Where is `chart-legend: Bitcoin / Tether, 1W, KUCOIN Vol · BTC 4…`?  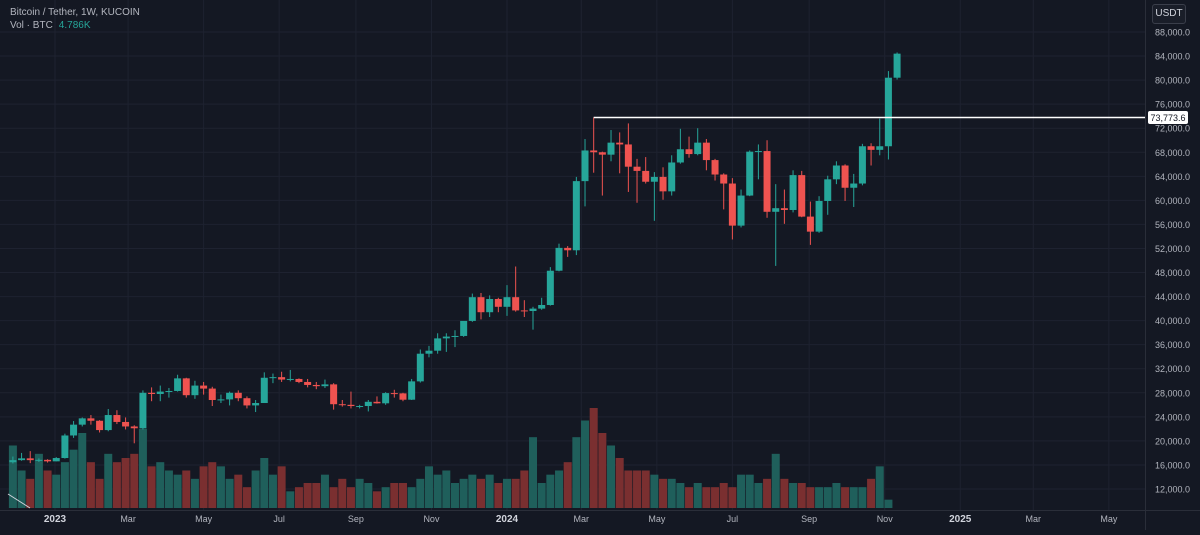
chart-legend: Bitcoin / Tether, 1W, KUCOIN Vol · BTC 4… is located at coordinates (75, 19).